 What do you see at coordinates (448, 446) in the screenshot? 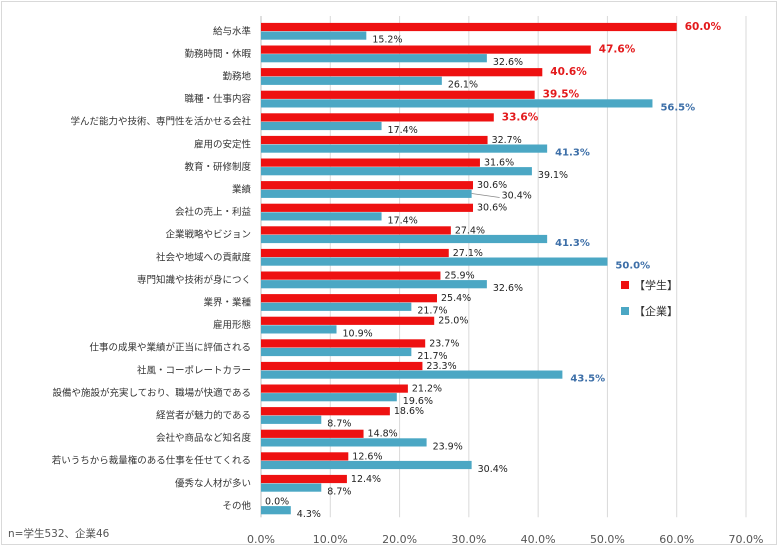
I see `data-label-company: 23.9%` at bounding box center [448, 446].